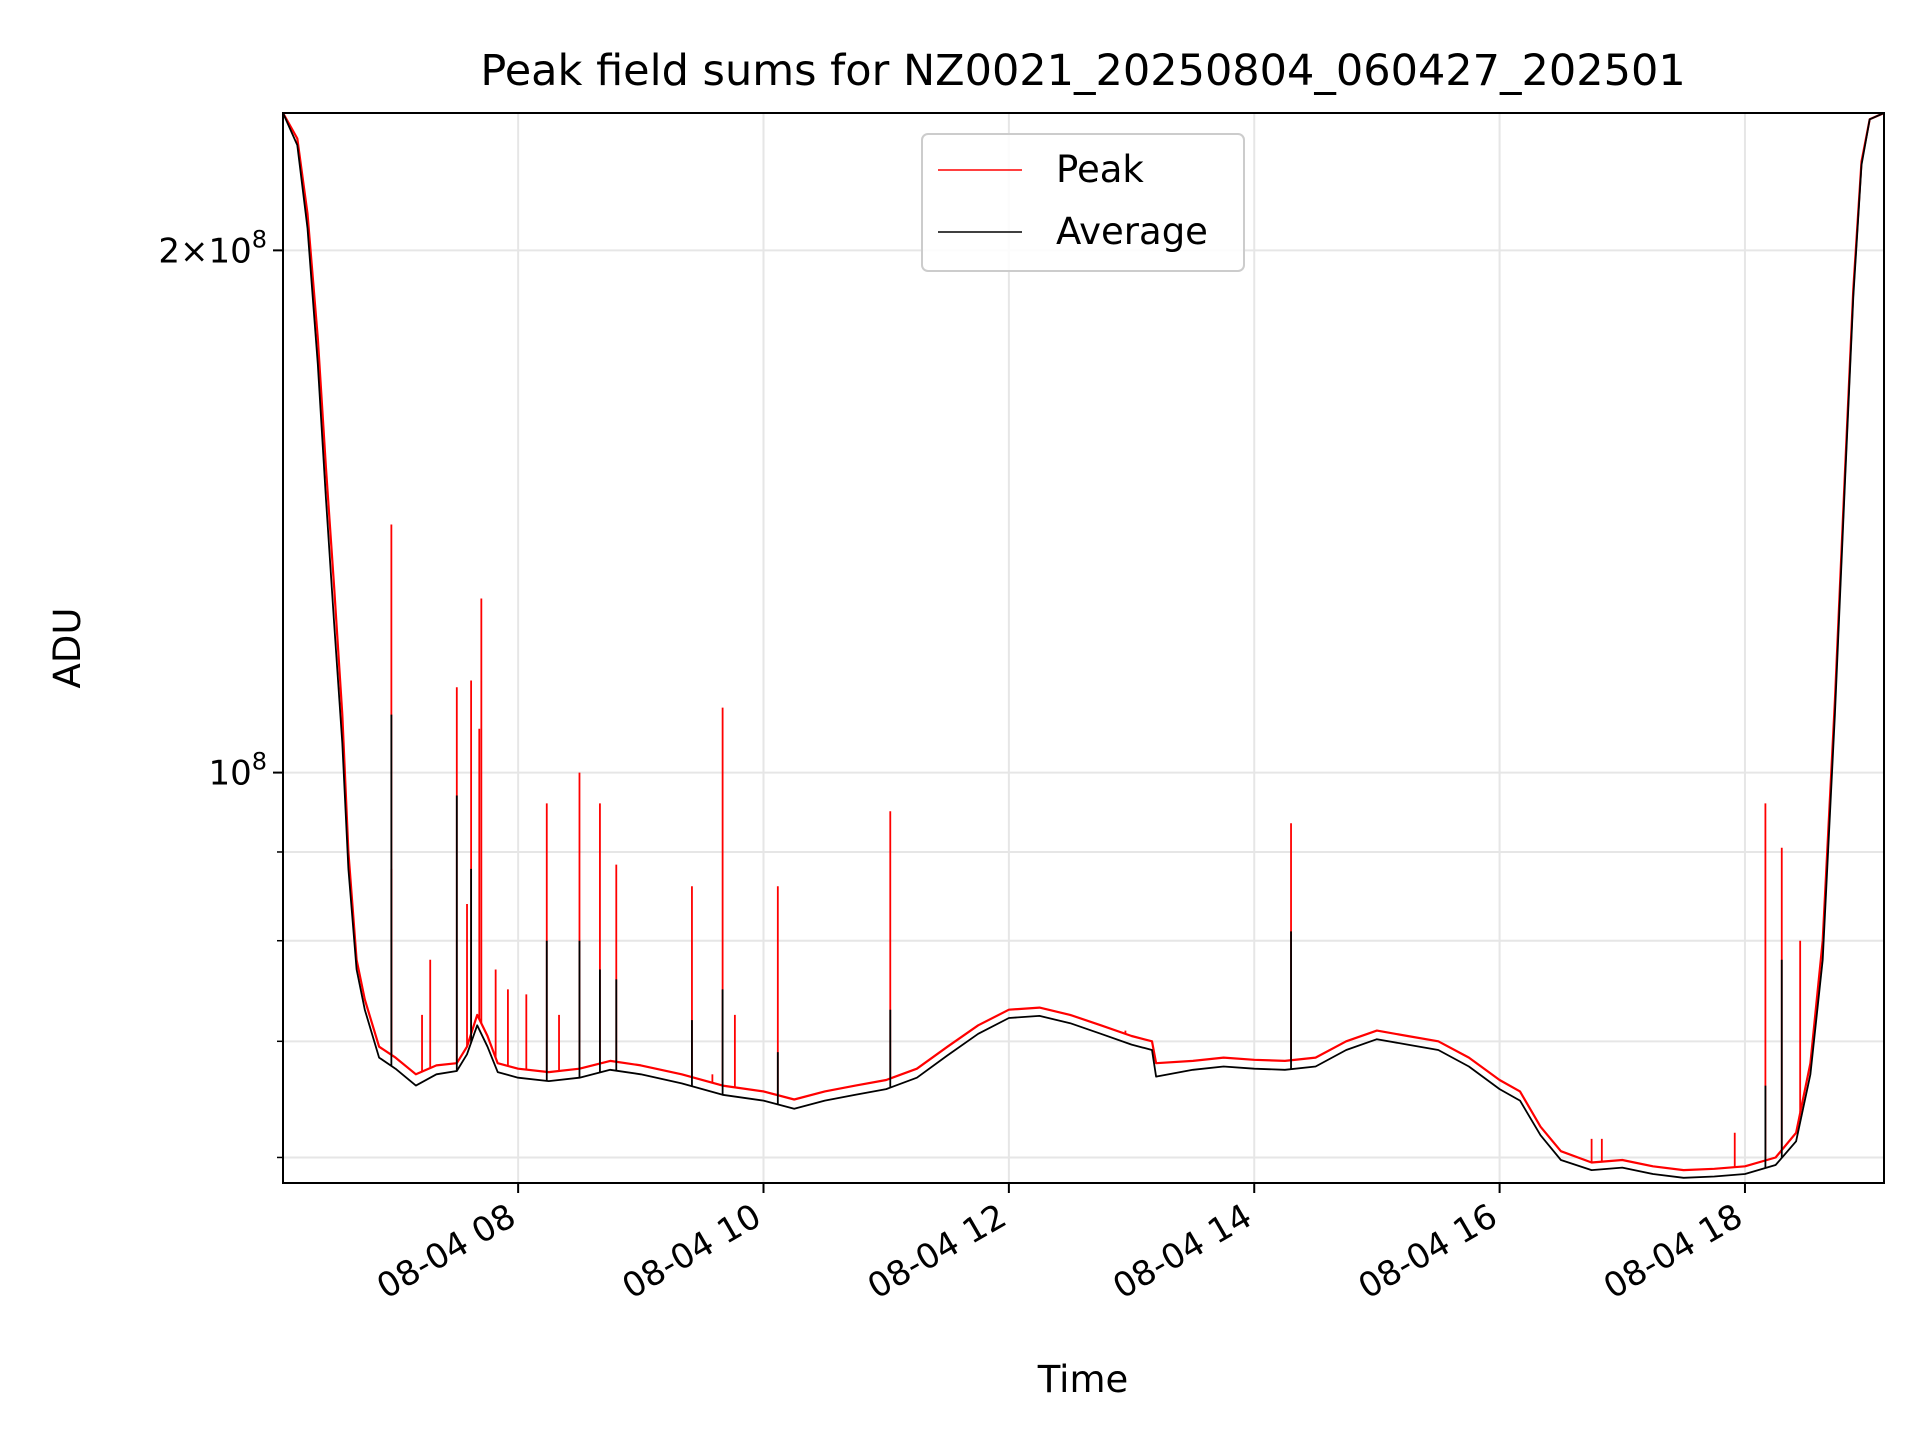 This screenshot has height=1440, width=1920. Describe the element at coordinates (67, 648) in the screenshot. I see `y-axis-label: ADU` at that location.